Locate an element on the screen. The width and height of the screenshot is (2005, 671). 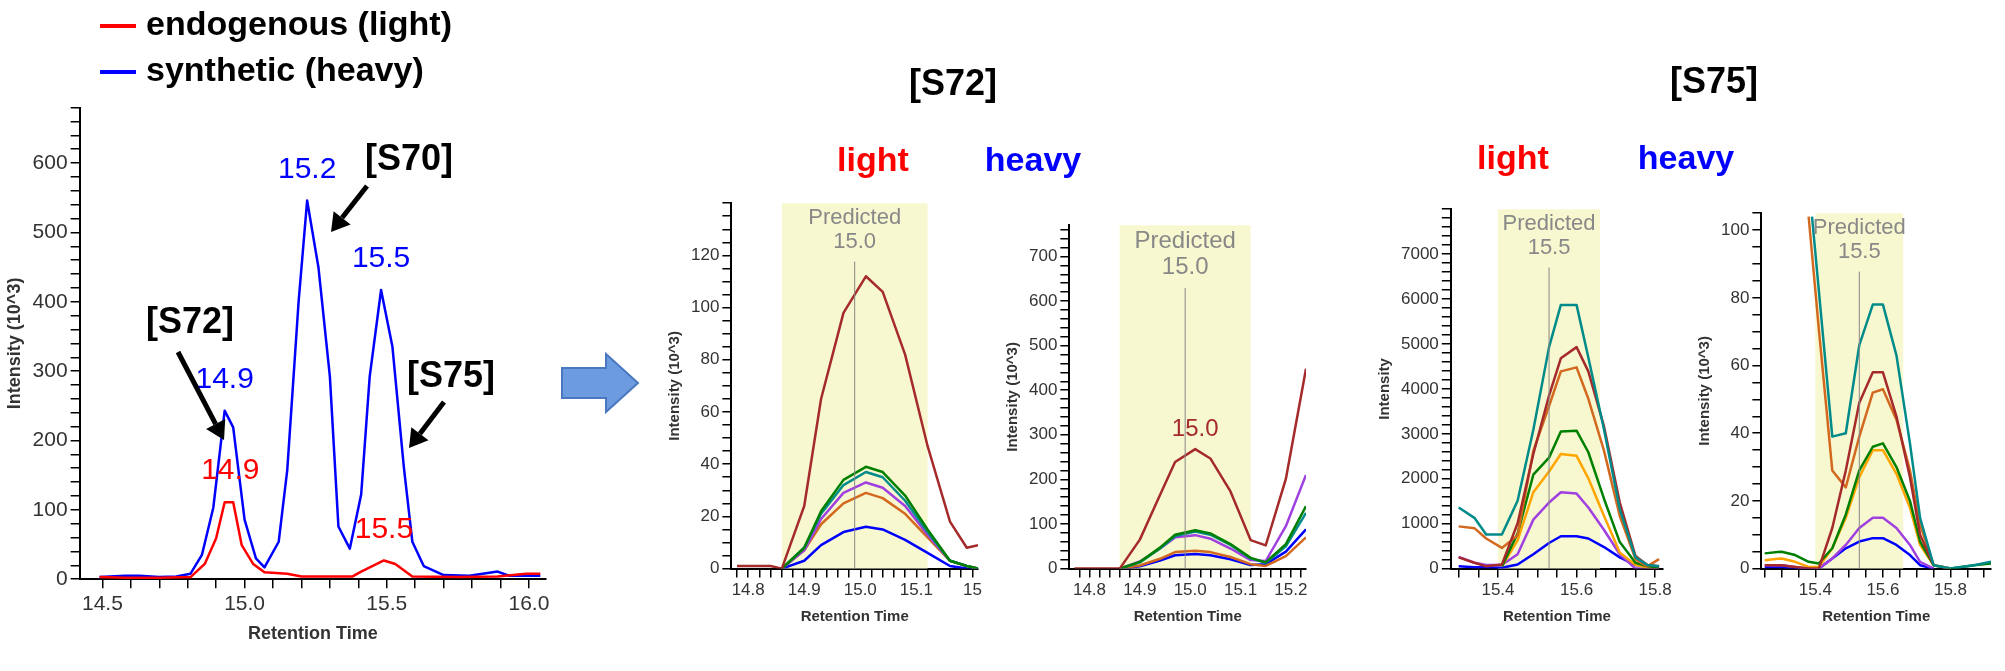
x-tick-label: 15.5 is located at coordinates (387, 602).